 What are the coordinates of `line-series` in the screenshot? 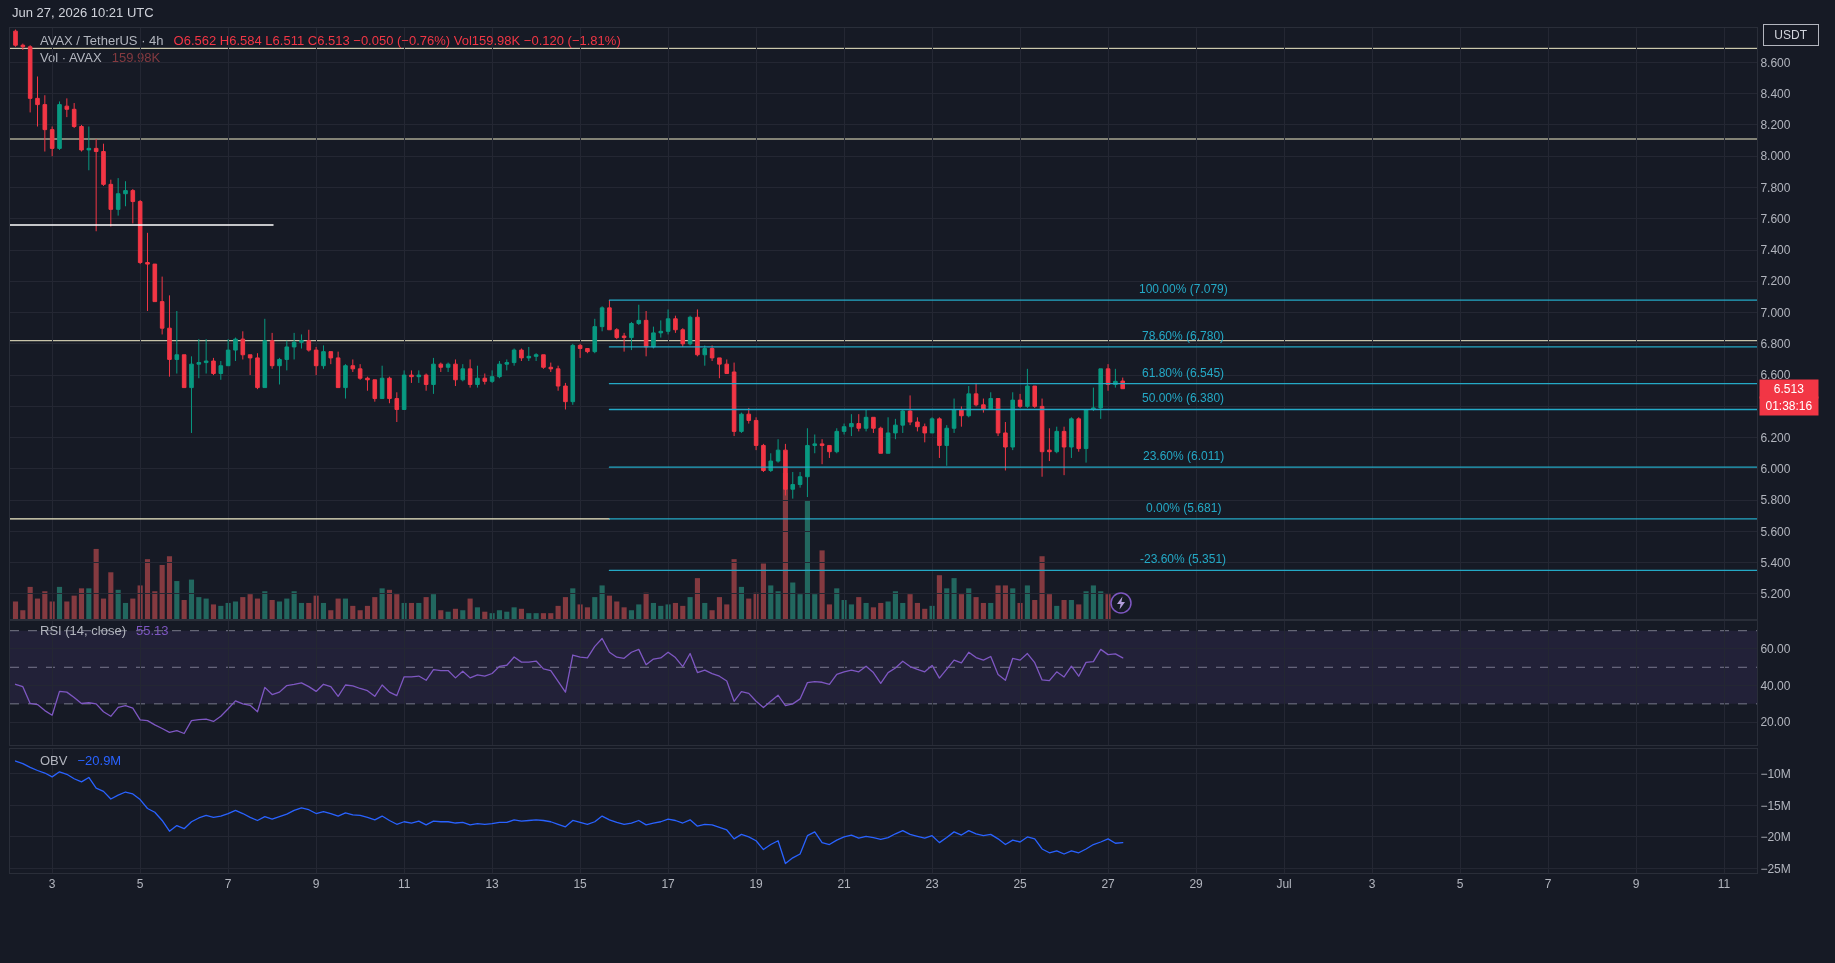 It's located at (569, 686).